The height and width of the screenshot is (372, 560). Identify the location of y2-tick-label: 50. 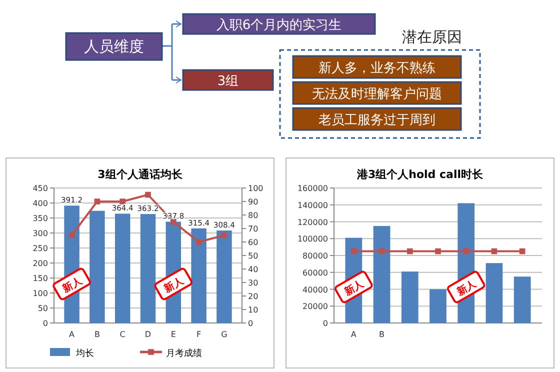
(253, 256).